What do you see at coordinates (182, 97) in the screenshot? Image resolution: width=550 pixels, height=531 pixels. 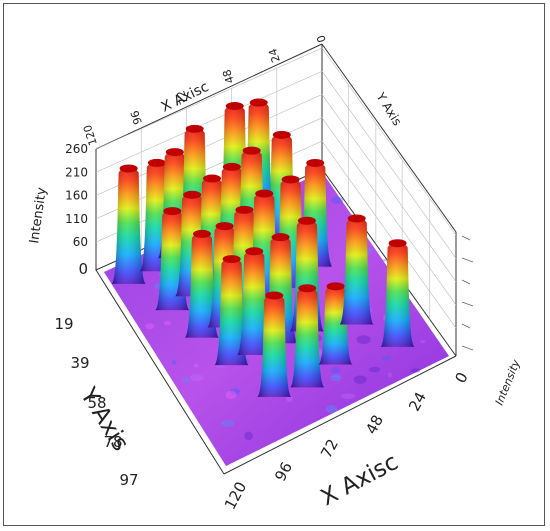 I see `x-tick-label-back: 72` at bounding box center [182, 97].